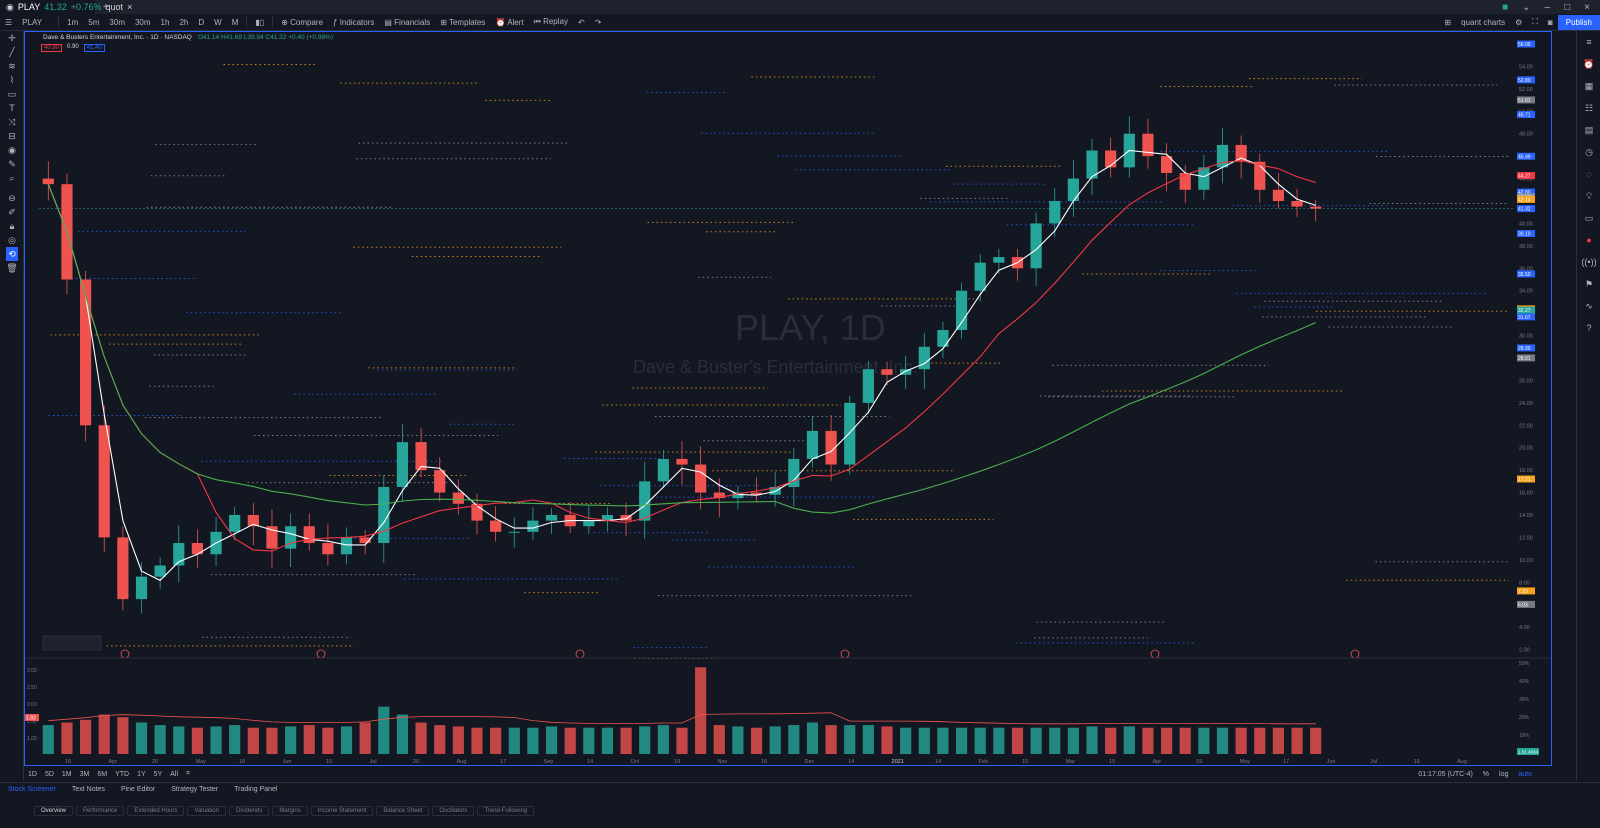 The width and height of the screenshot is (1600, 828). What do you see at coordinates (201, 22) in the screenshot?
I see `interval-d: D` at bounding box center [201, 22].